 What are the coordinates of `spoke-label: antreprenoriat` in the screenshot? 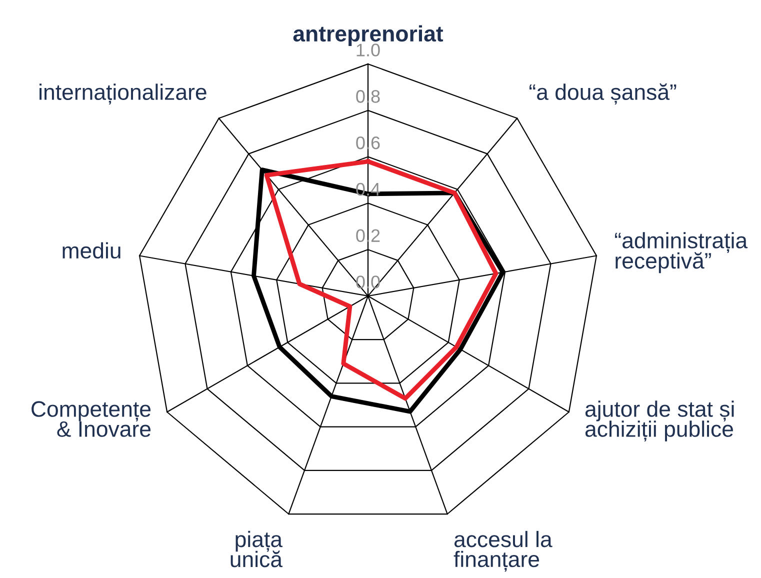 It's located at (368, 35).